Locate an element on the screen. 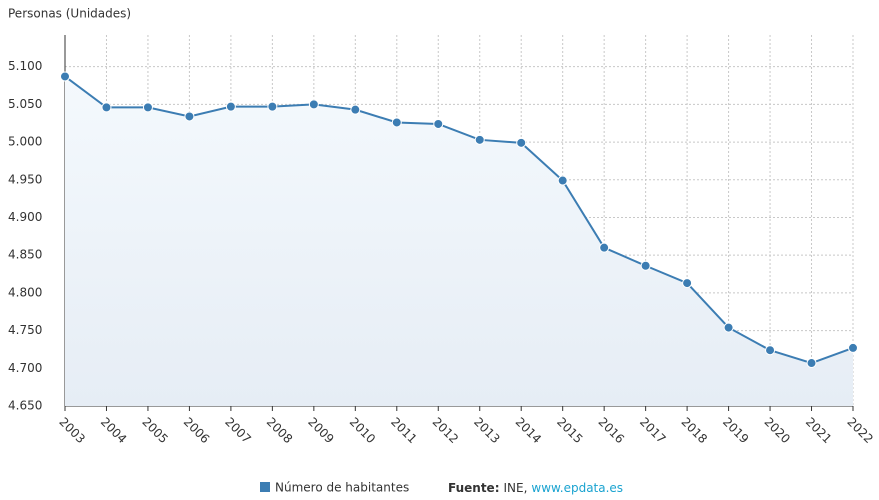 Image resolution: width=879 pixels, height=500 pixels. x-tick-label: 2017 is located at coordinates (652, 430).